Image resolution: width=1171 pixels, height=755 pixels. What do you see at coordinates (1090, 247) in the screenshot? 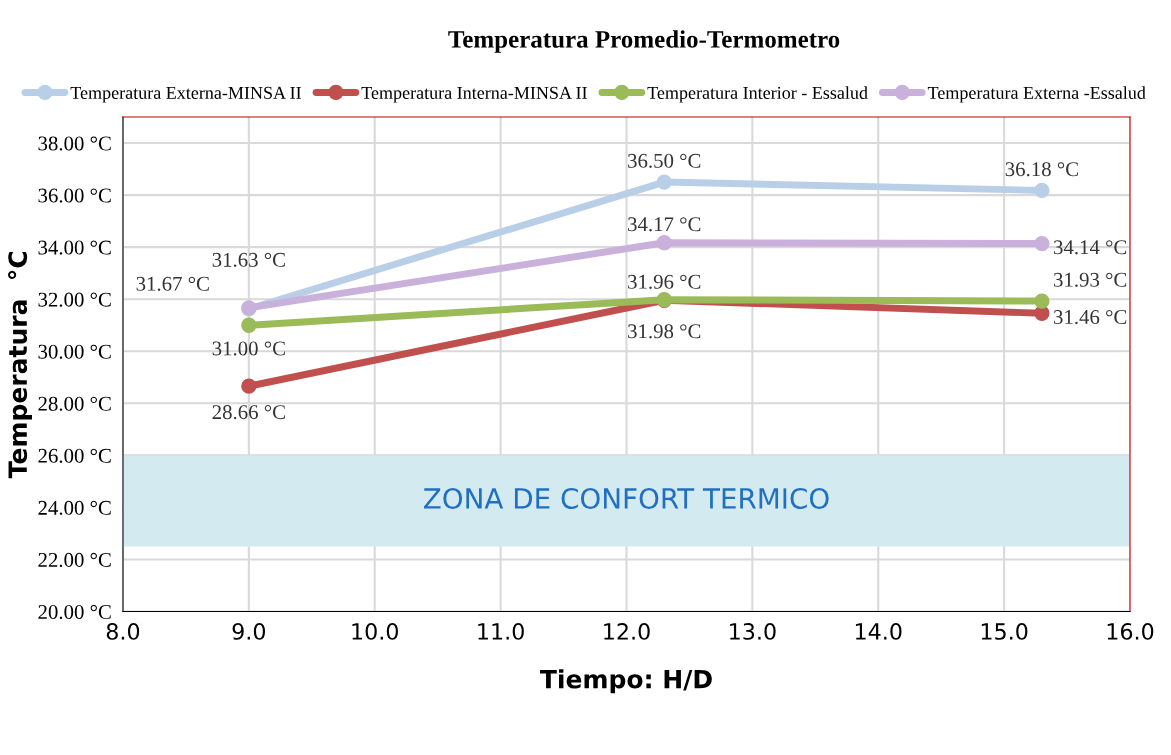
I see `data-label: 34.14 °C` at bounding box center [1090, 247].